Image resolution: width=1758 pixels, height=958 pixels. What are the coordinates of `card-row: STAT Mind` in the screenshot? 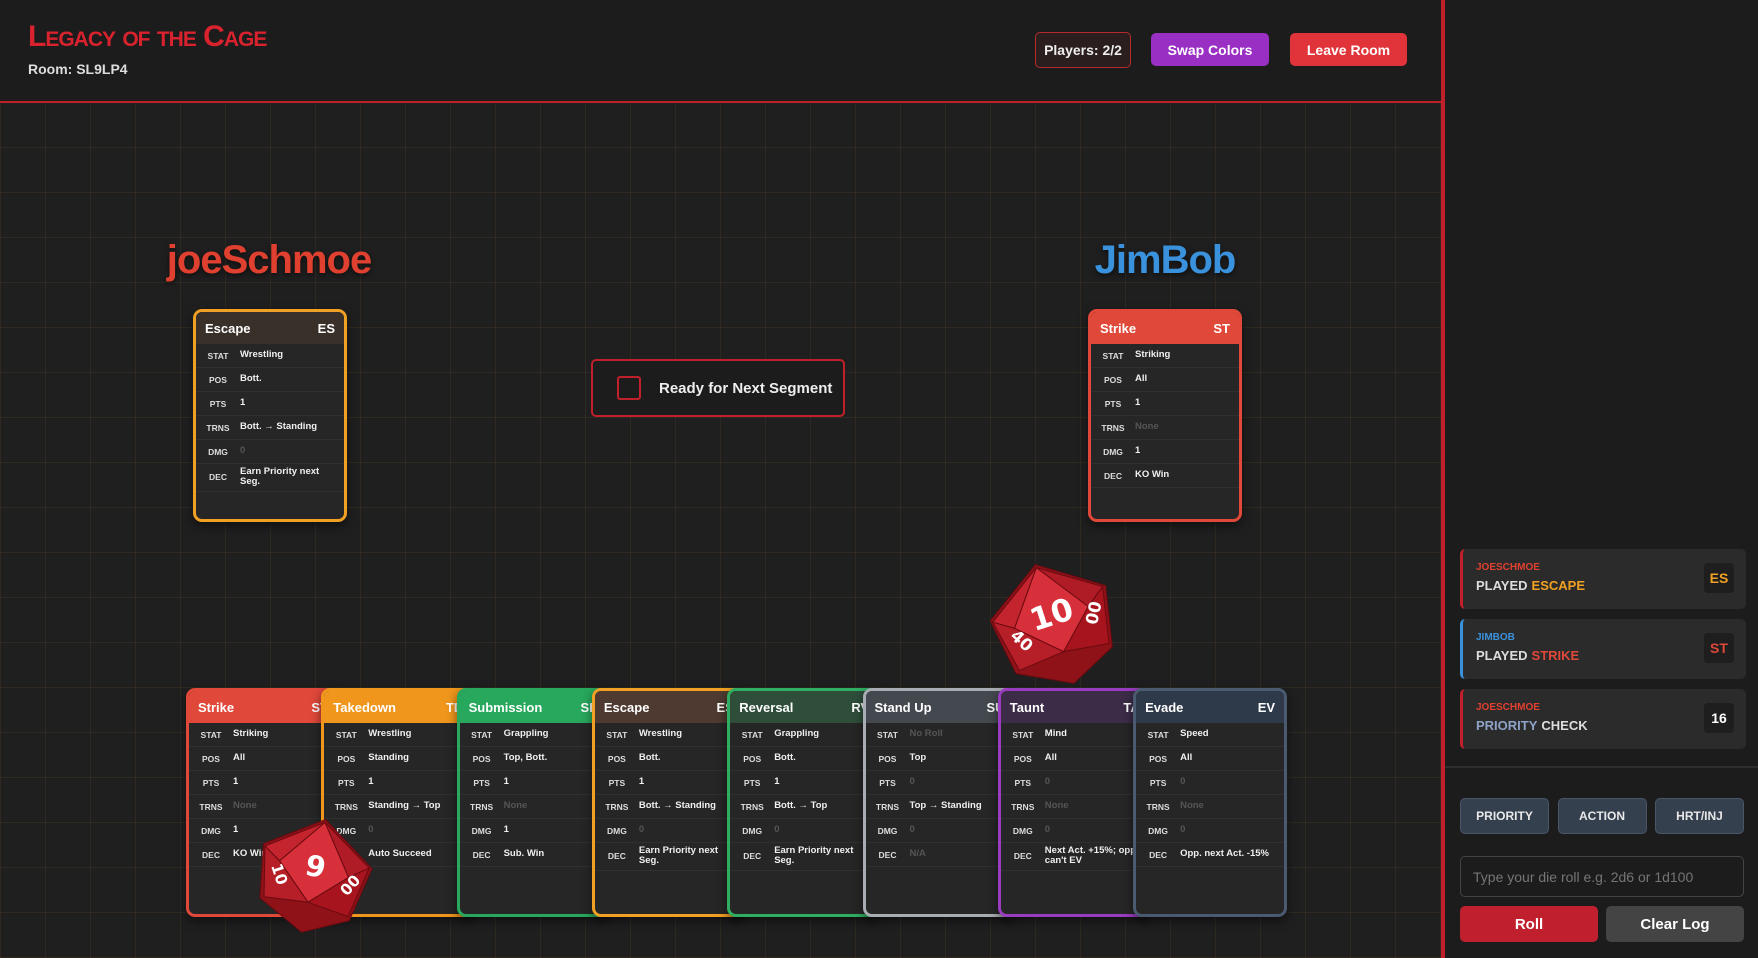 It's located at (1074, 735).